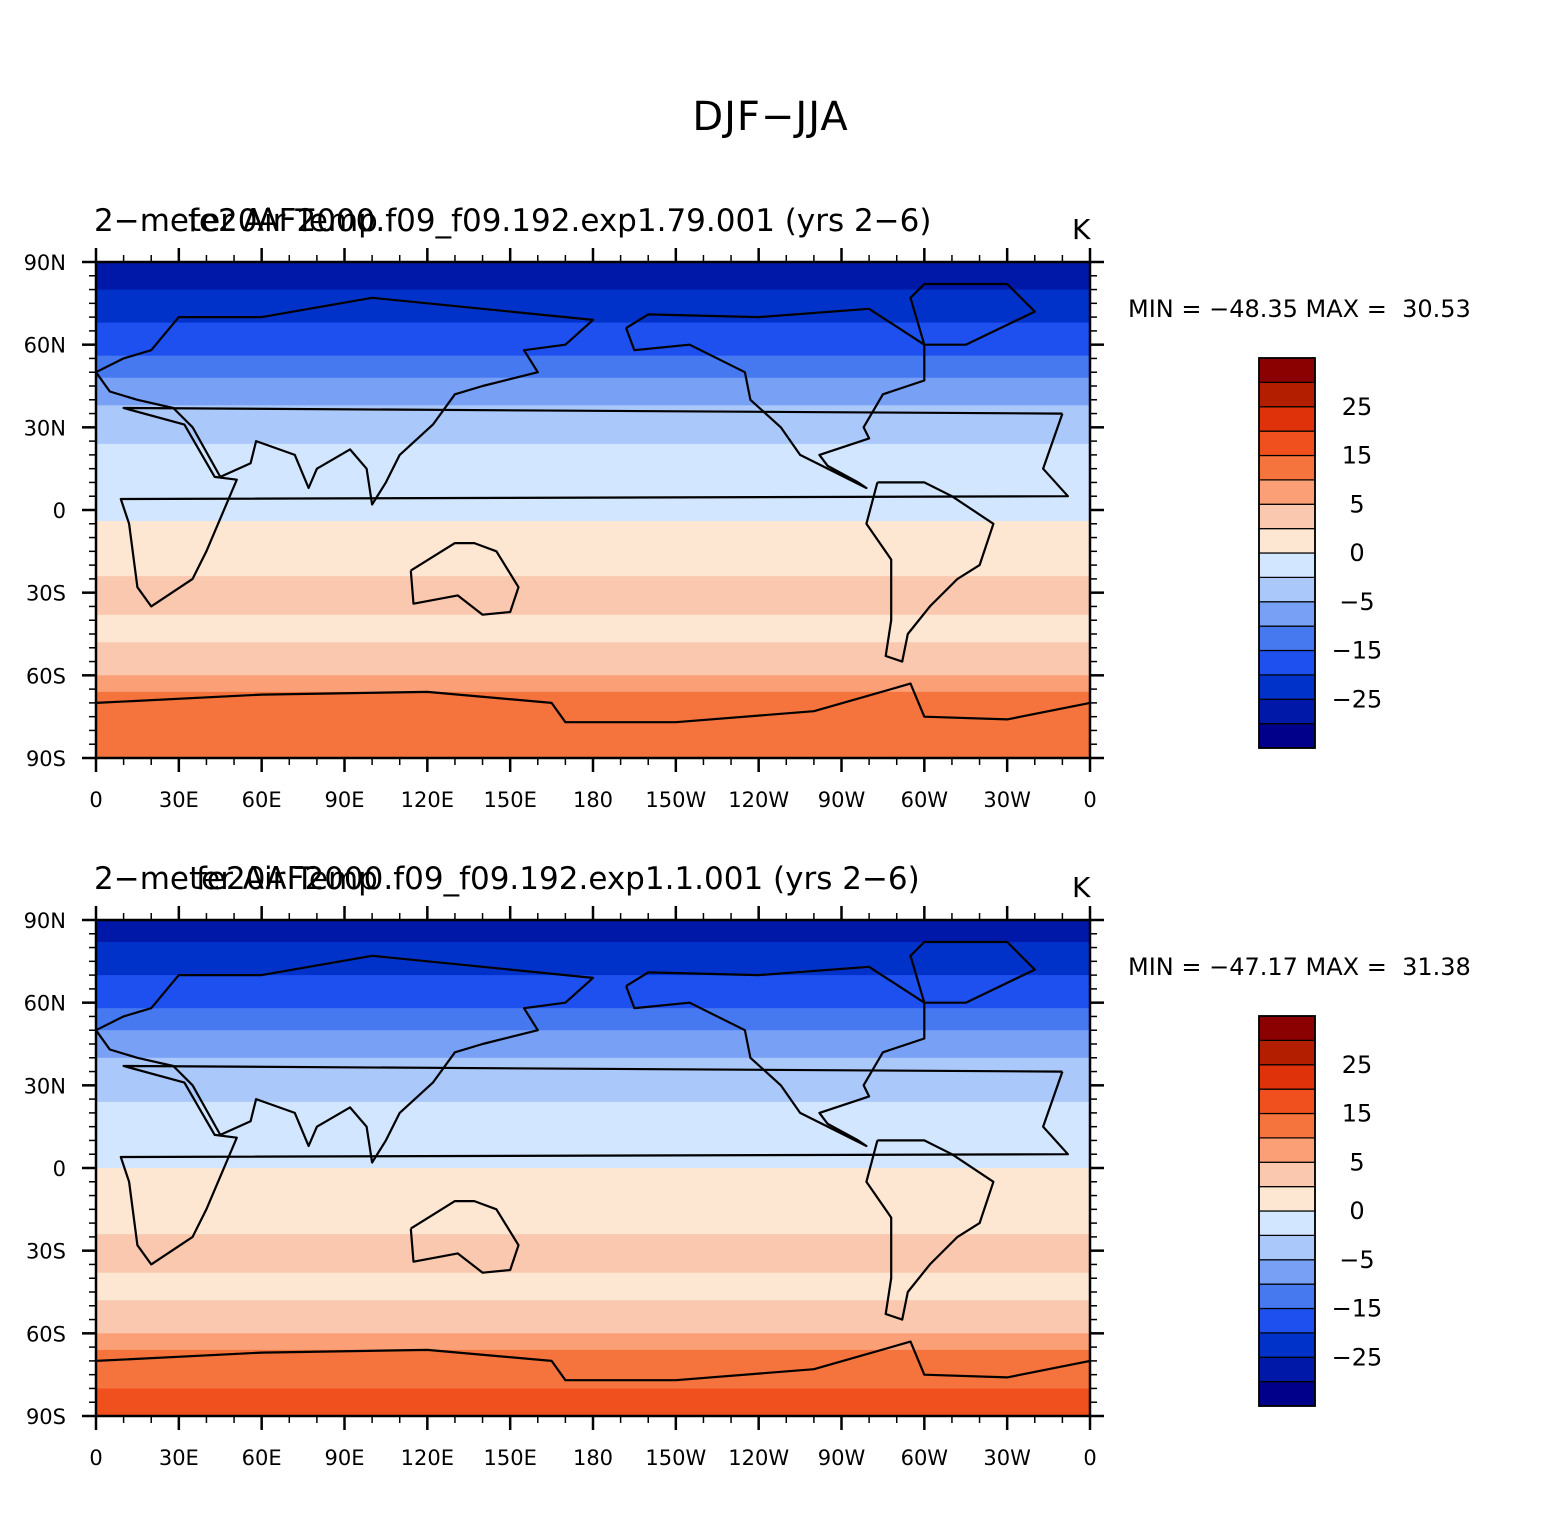 This screenshot has height=1538, width=1541. I want to click on x-tick-label: 90E, so click(345, 800).